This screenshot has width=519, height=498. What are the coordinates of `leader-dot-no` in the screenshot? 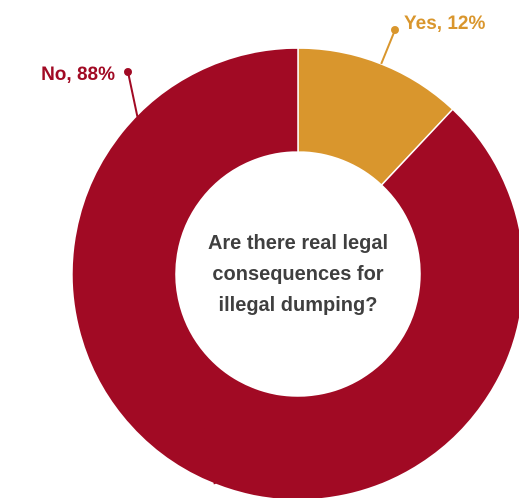 It's located at (128, 72).